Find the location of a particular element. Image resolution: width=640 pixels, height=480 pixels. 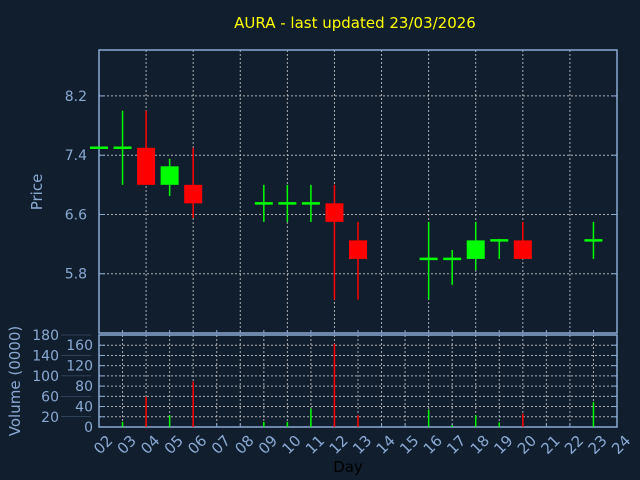

price-tick-label: 6.6 is located at coordinates (76, 215).